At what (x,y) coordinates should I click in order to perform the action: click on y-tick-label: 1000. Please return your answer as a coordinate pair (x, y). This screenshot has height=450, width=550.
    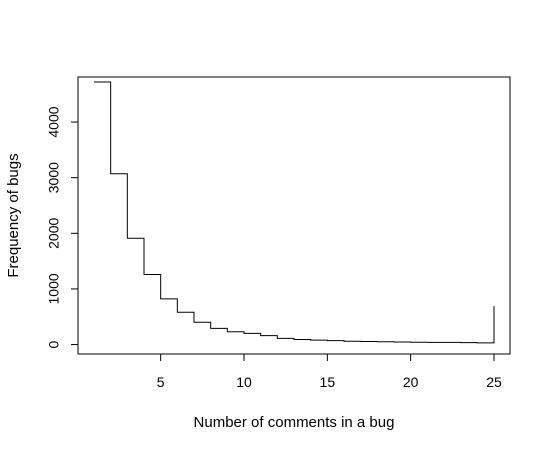
    Looking at the image, I should click on (54, 288).